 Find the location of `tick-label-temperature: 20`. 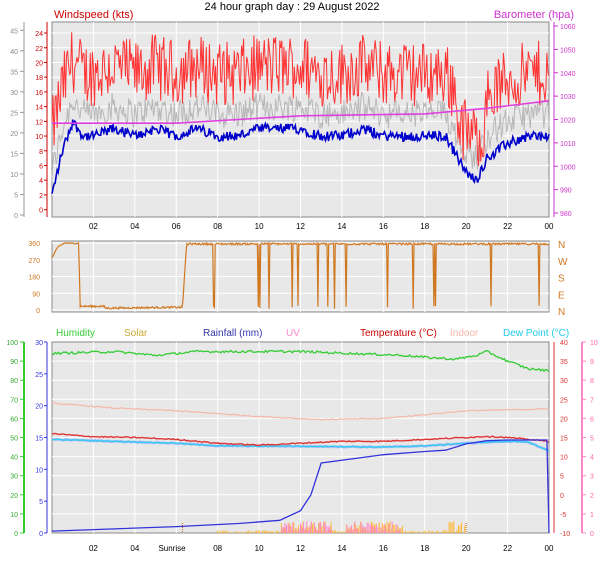

tick-label-temperature: 20 is located at coordinates (564, 419).